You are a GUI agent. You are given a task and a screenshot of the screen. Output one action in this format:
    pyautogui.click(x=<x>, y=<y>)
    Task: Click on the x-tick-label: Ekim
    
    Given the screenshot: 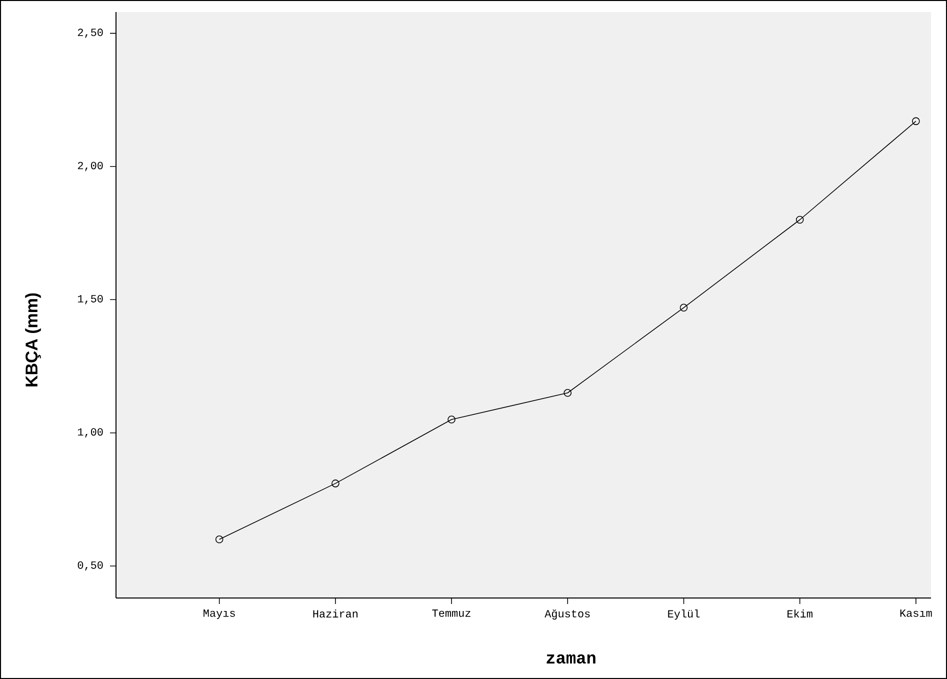 What is the action you would take?
    pyautogui.click(x=800, y=614)
    